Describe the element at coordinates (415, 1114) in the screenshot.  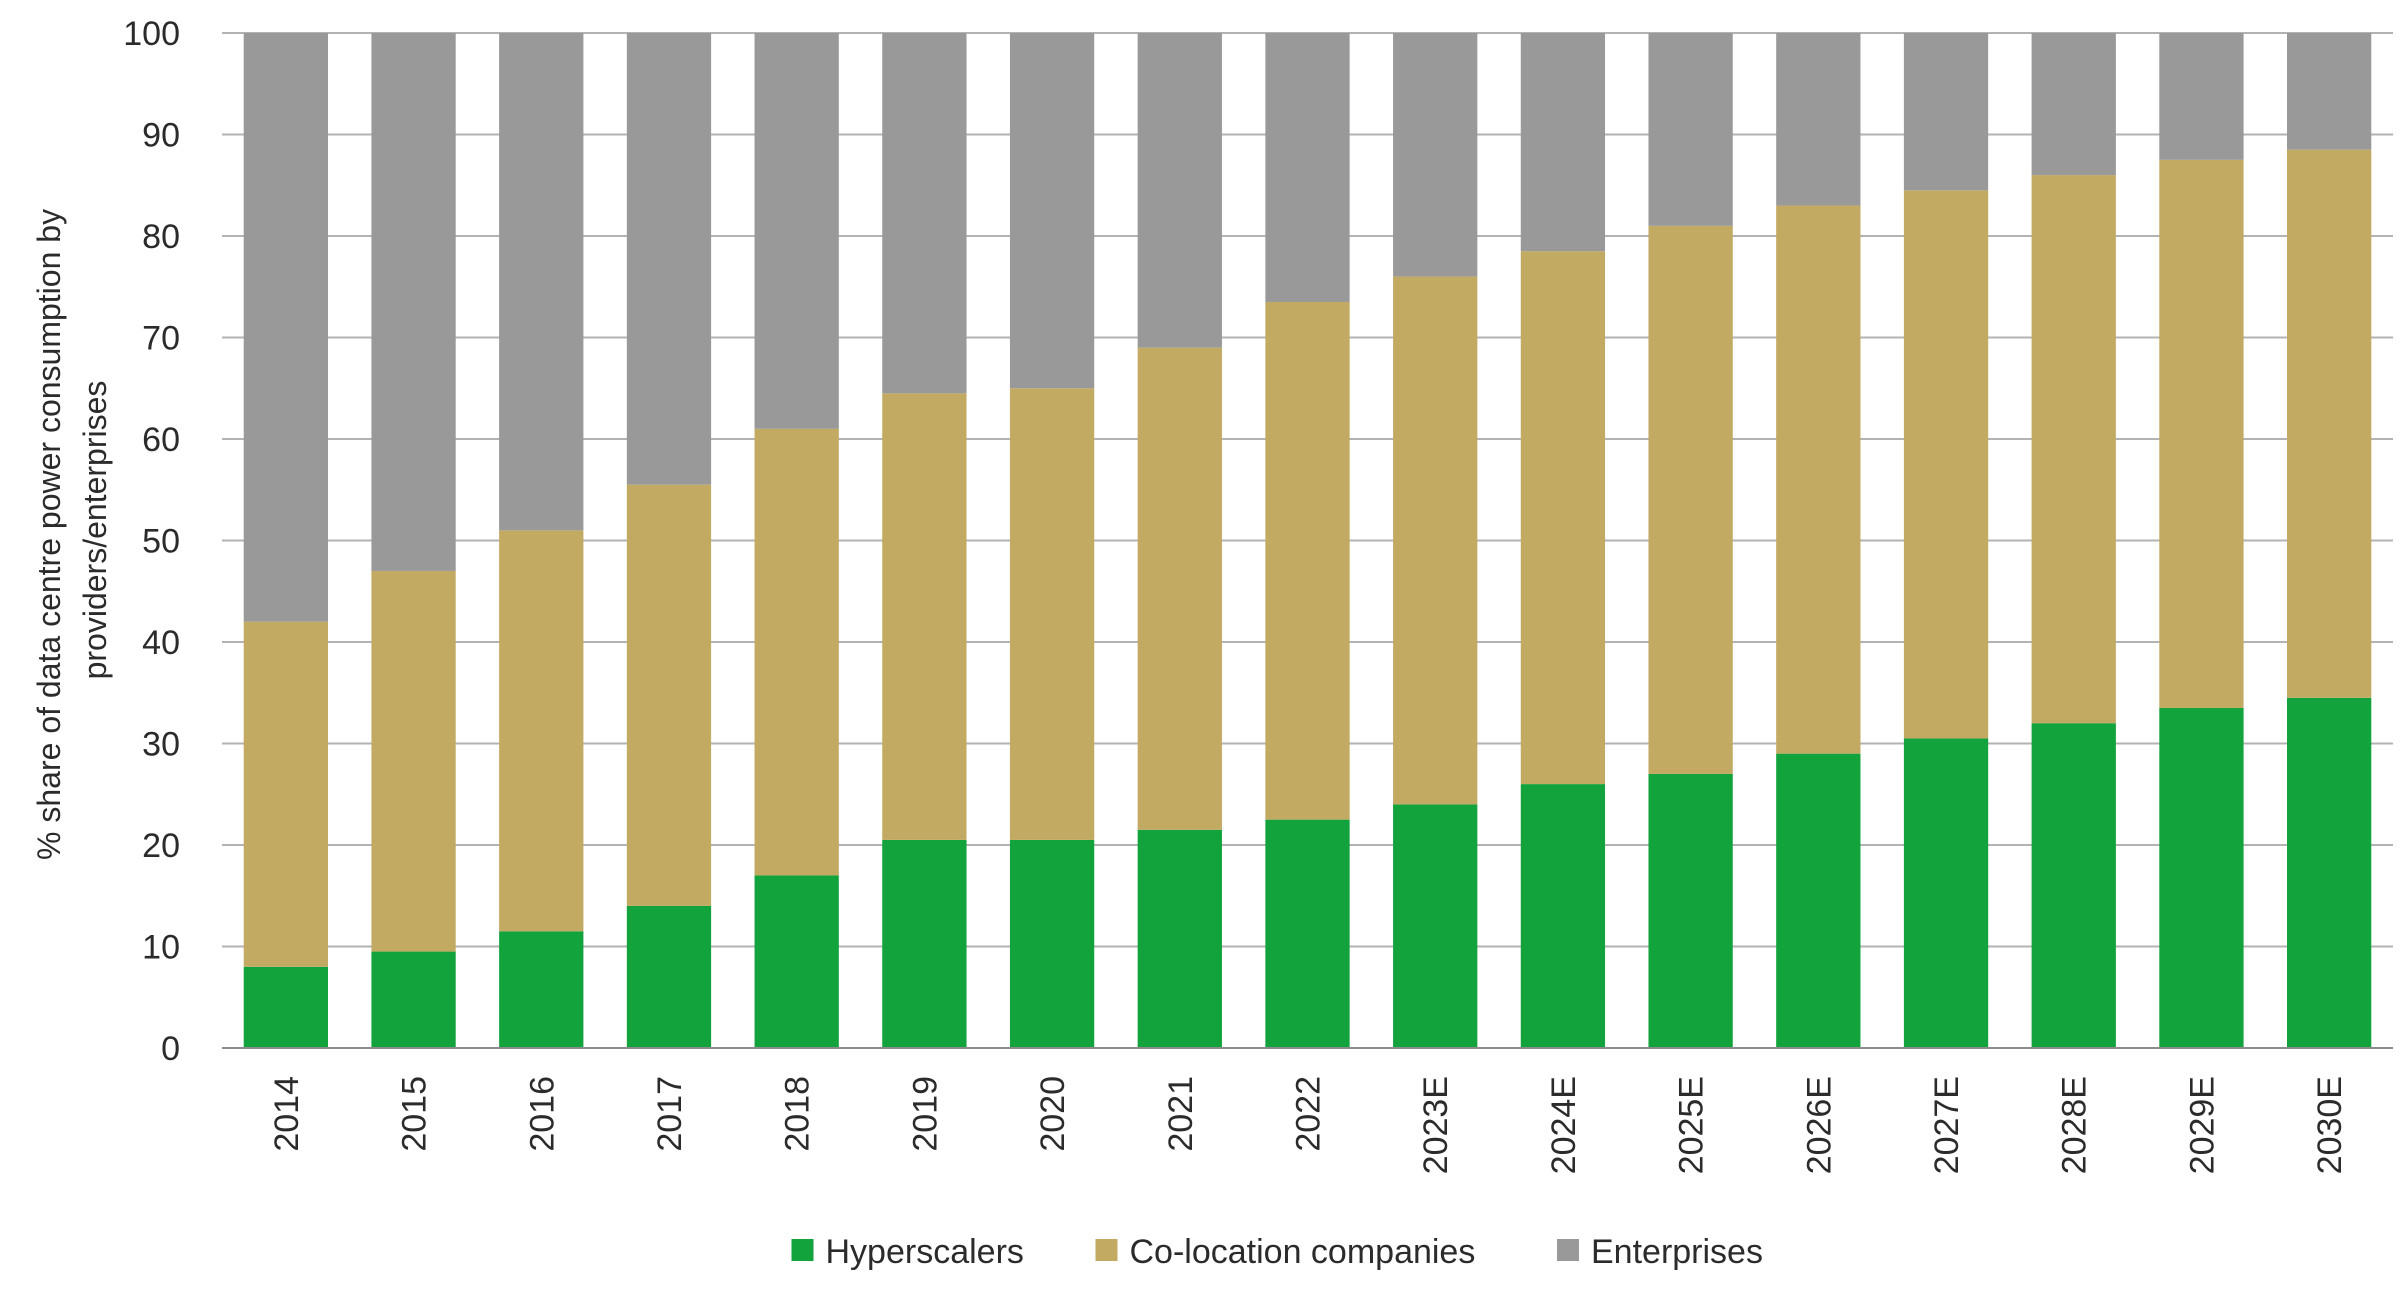
I see `x-tick-label: 2015` at that location.